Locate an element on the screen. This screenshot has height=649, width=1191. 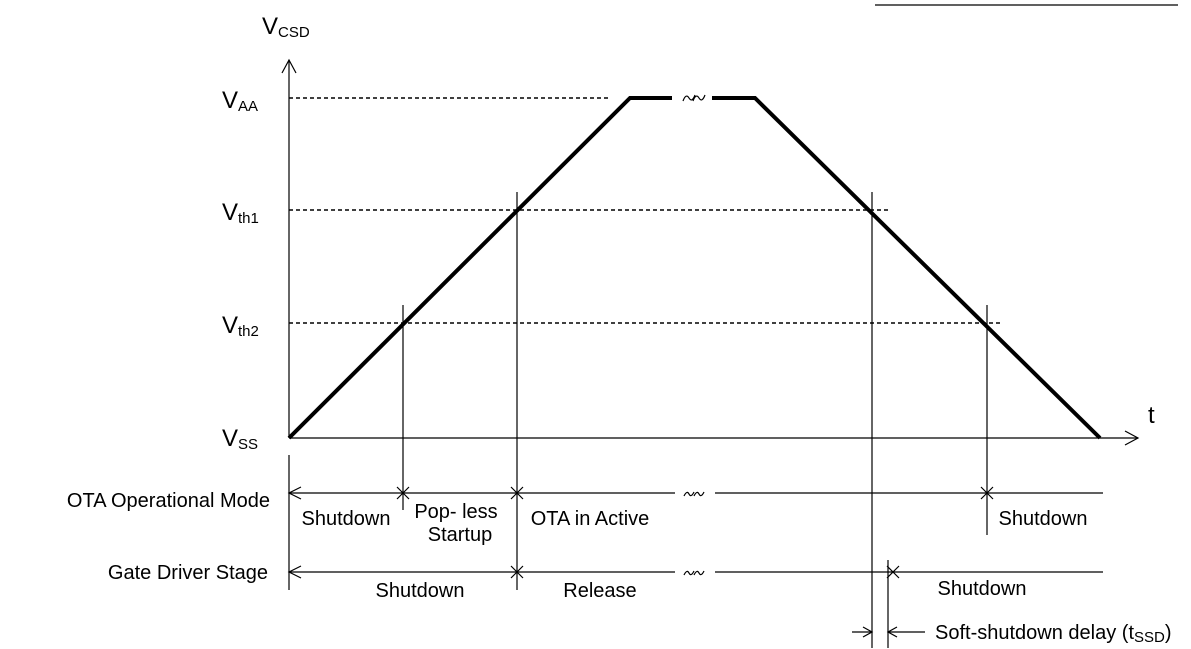
row-label: Gate Driver Stage is located at coordinates (188, 573).